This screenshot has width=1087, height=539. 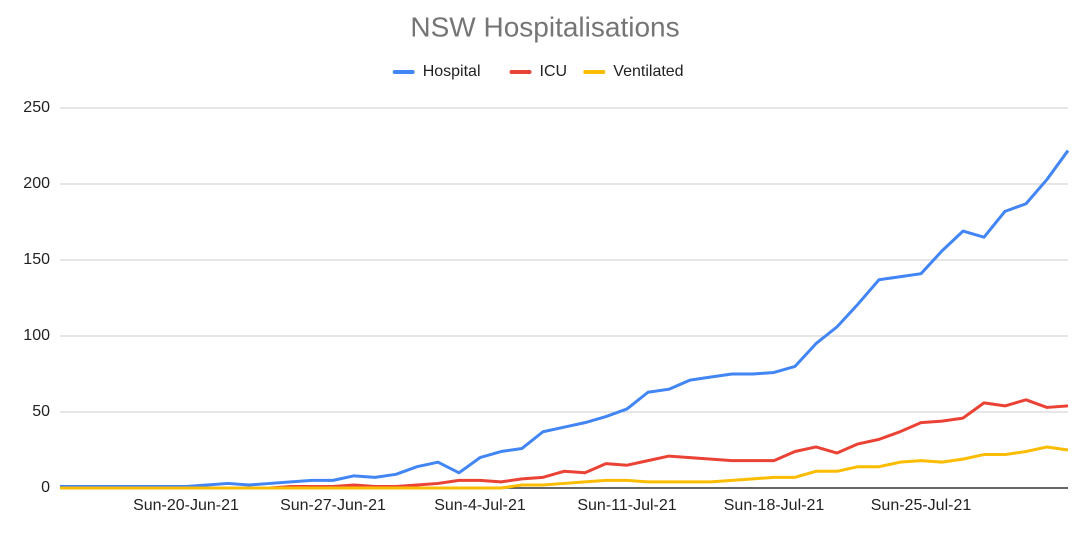 I want to click on x-tick-label: Sun-11-Jul-21, so click(x=626, y=505).